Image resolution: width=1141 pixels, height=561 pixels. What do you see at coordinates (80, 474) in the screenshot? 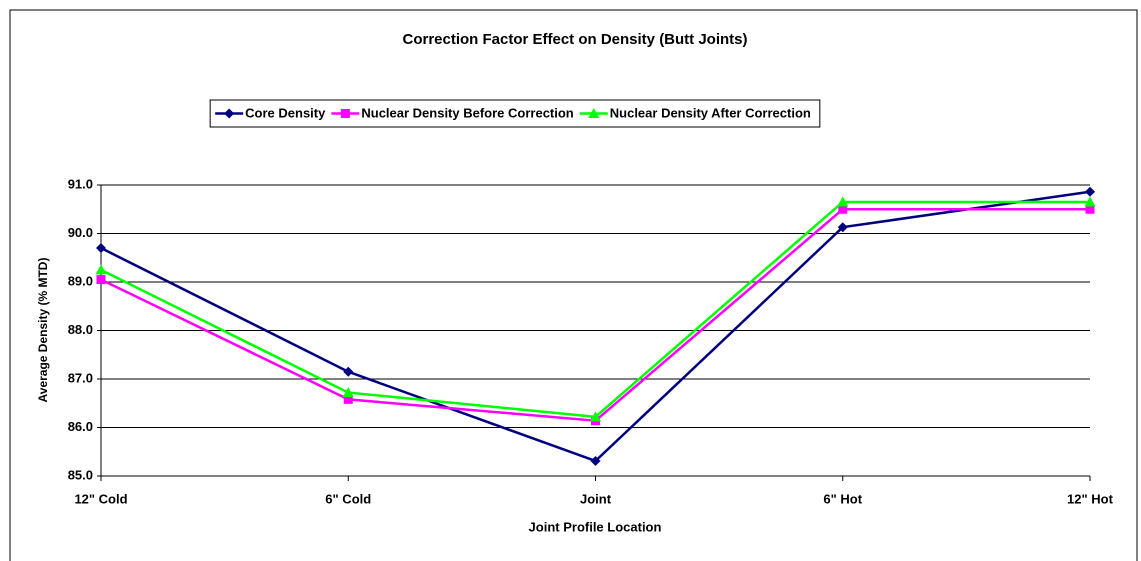
I see `y-tick-label: 85.0` at bounding box center [80, 474].